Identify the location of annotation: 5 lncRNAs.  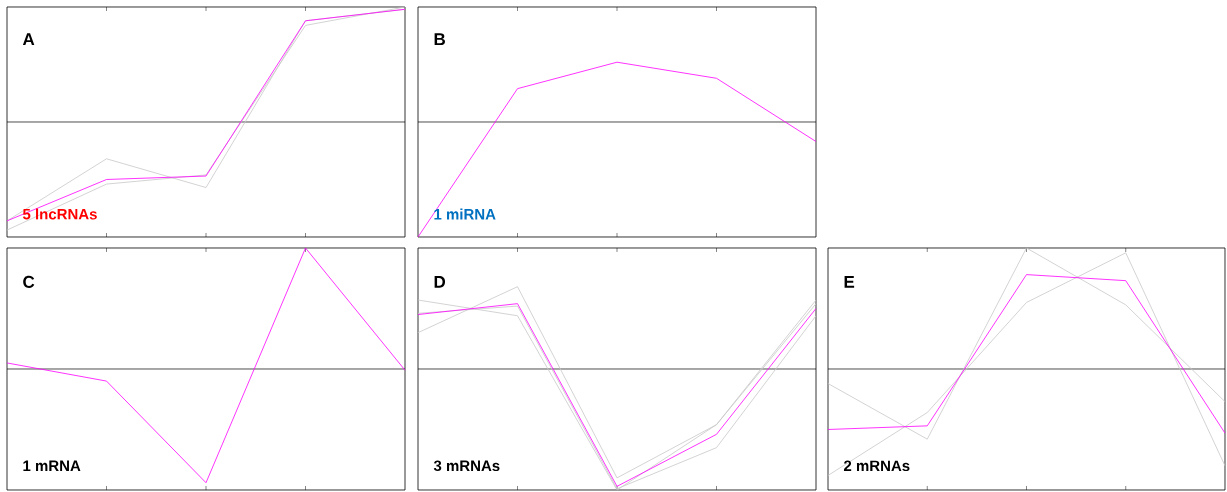
(59, 214).